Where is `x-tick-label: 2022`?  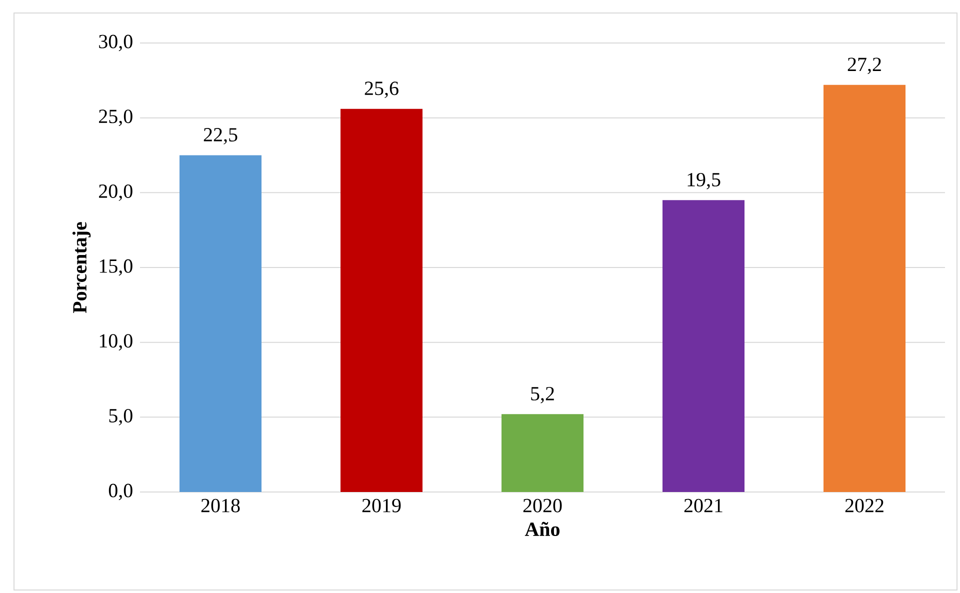 x-tick-label: 2022 is located at coordinates (864, 505).